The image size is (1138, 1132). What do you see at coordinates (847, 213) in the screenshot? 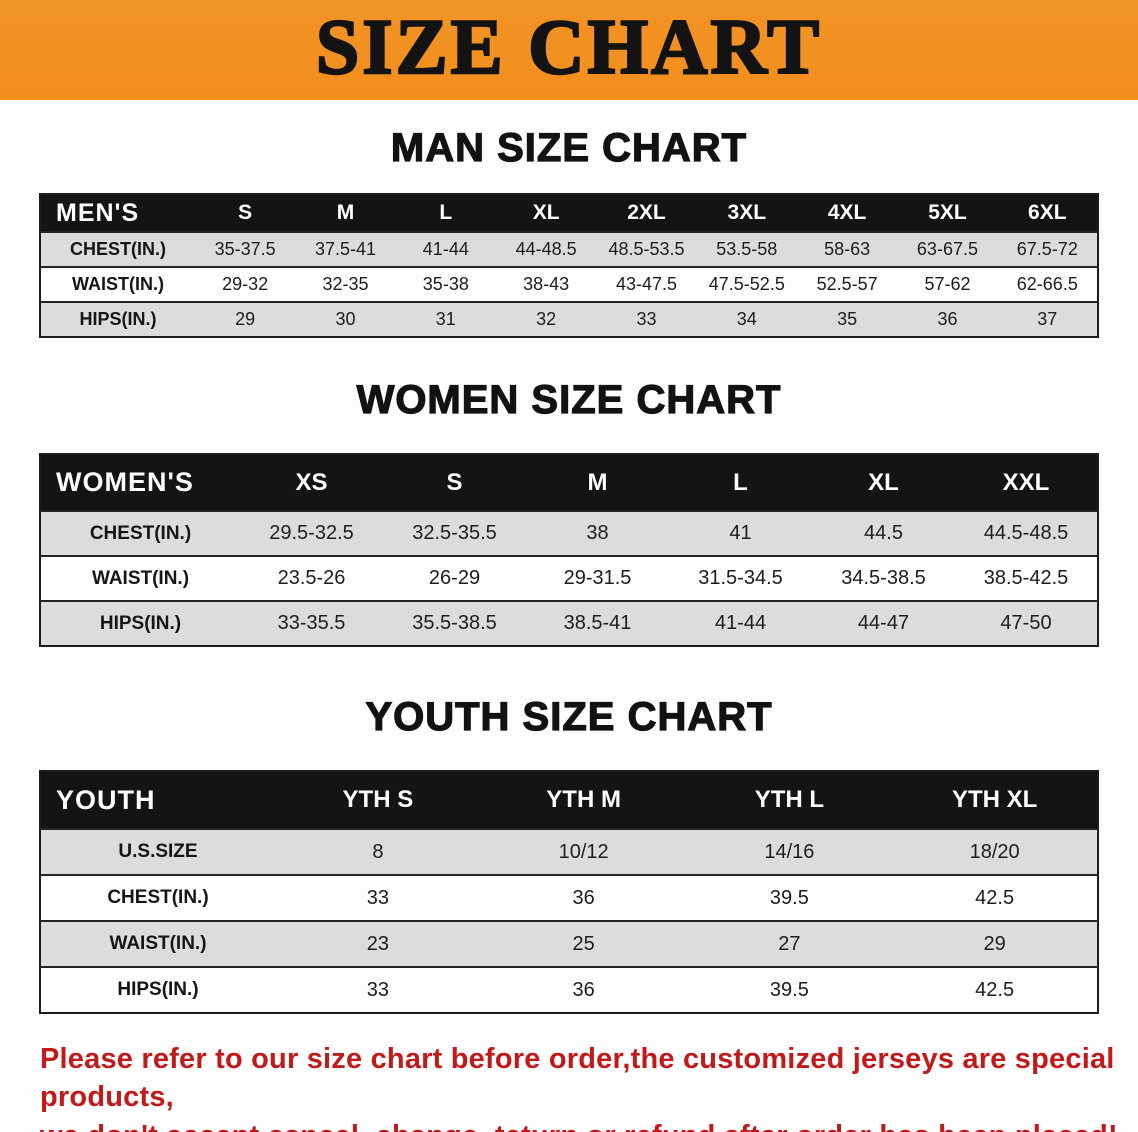
I see `men-size-column-header: 4XL` at bounding box center [847, 213].